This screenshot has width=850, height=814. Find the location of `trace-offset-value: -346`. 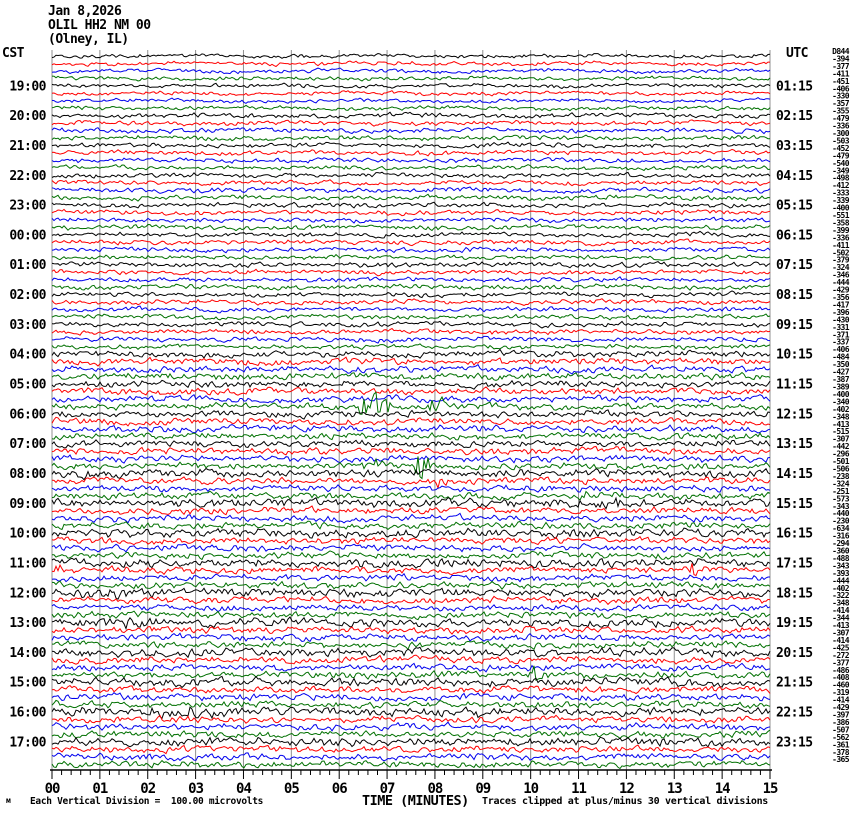

trace-offset-value: -346 is located at coordinates (841, 275).